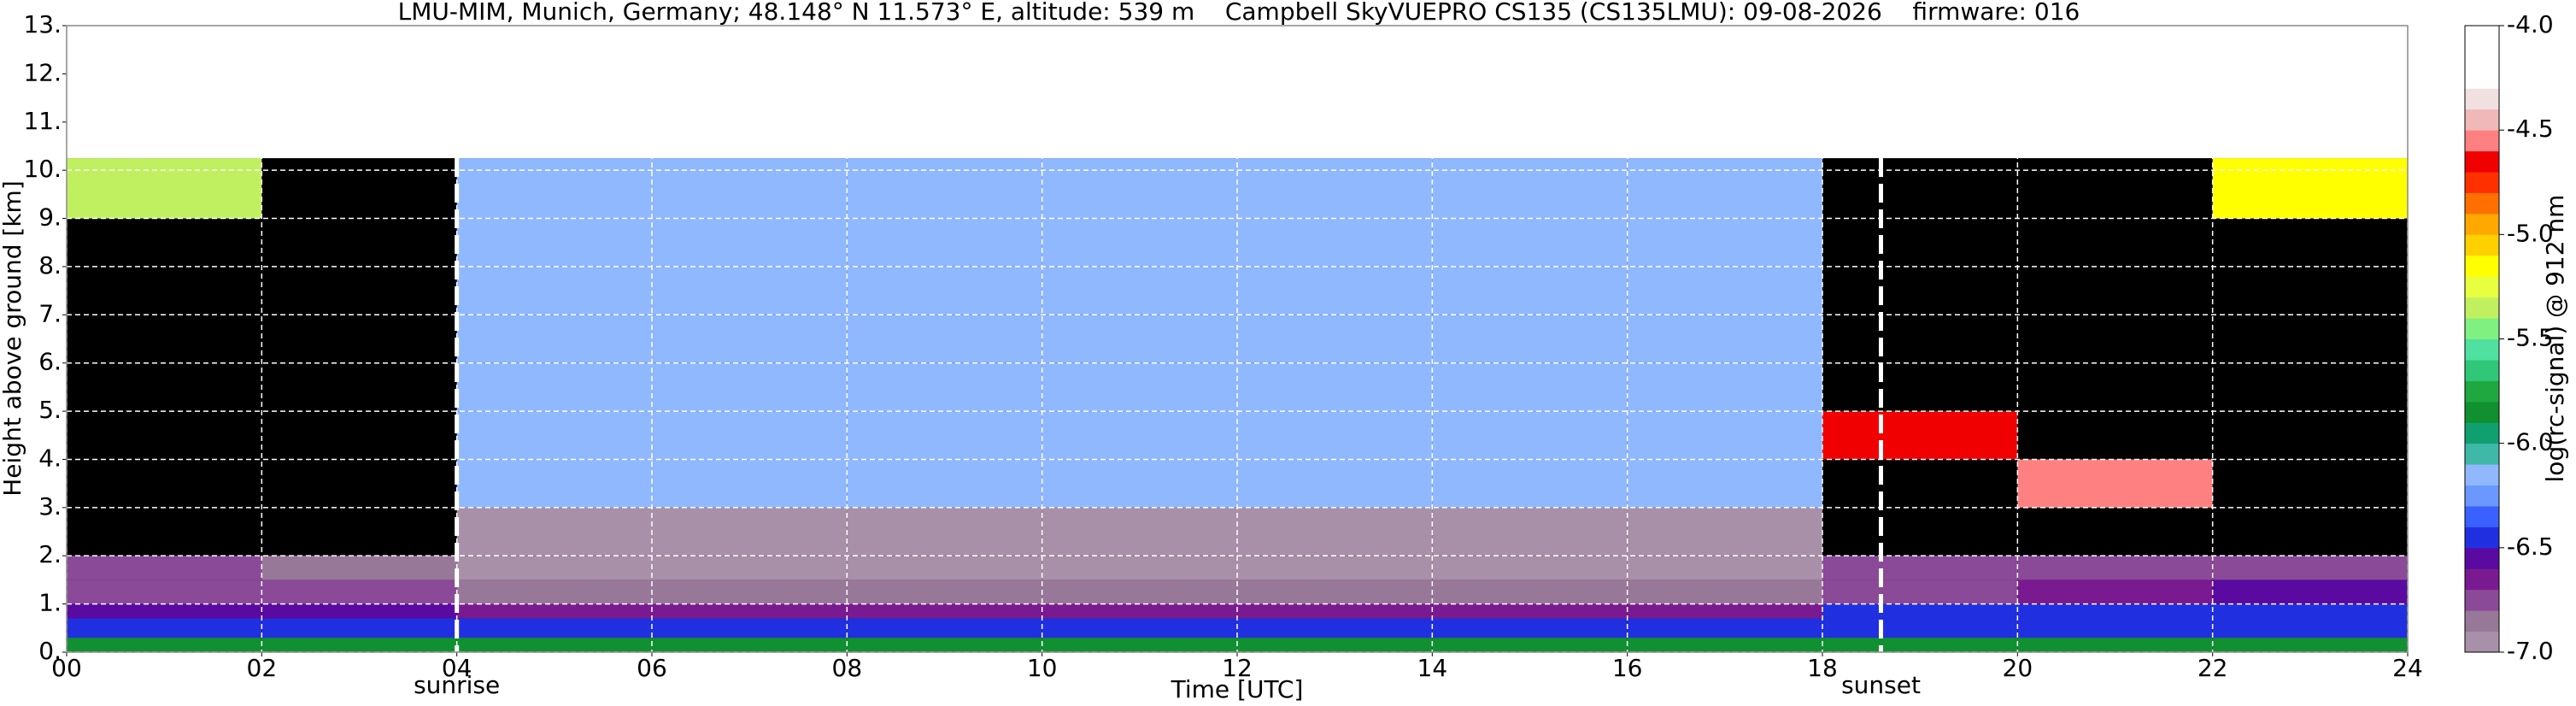 The height and width of the screenshot is (706, 2576). Describe the element at coordinates (2407, 668) in the screenshot. I see `x-tick-label: 24` at that location.